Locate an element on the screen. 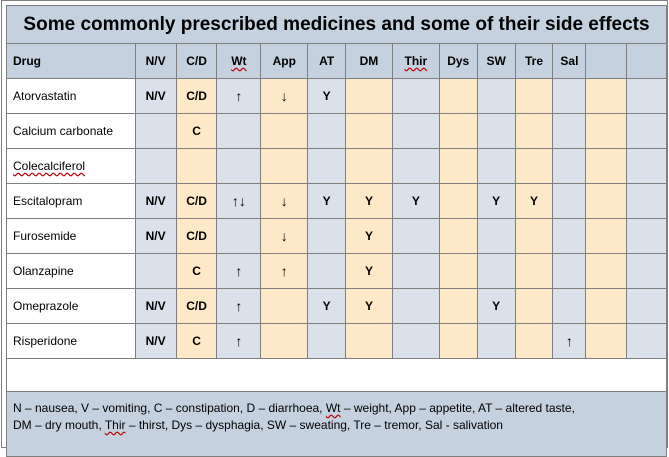 This screenshot has width=669, height=457. column-header-dm: DM is located at coordinates (369, 61).